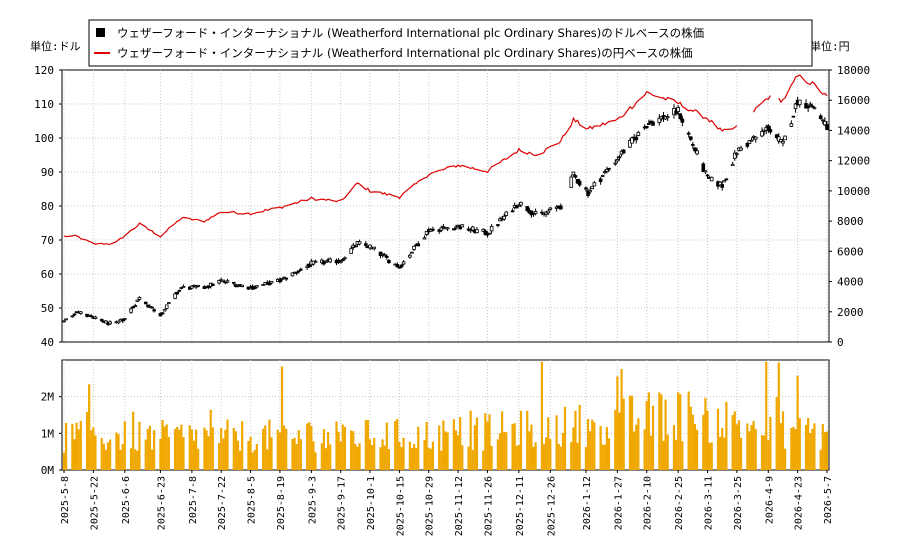 The width and height of the screenshot is (900, 550). I want to click on left-tick-label: 70, so click(47, 240).